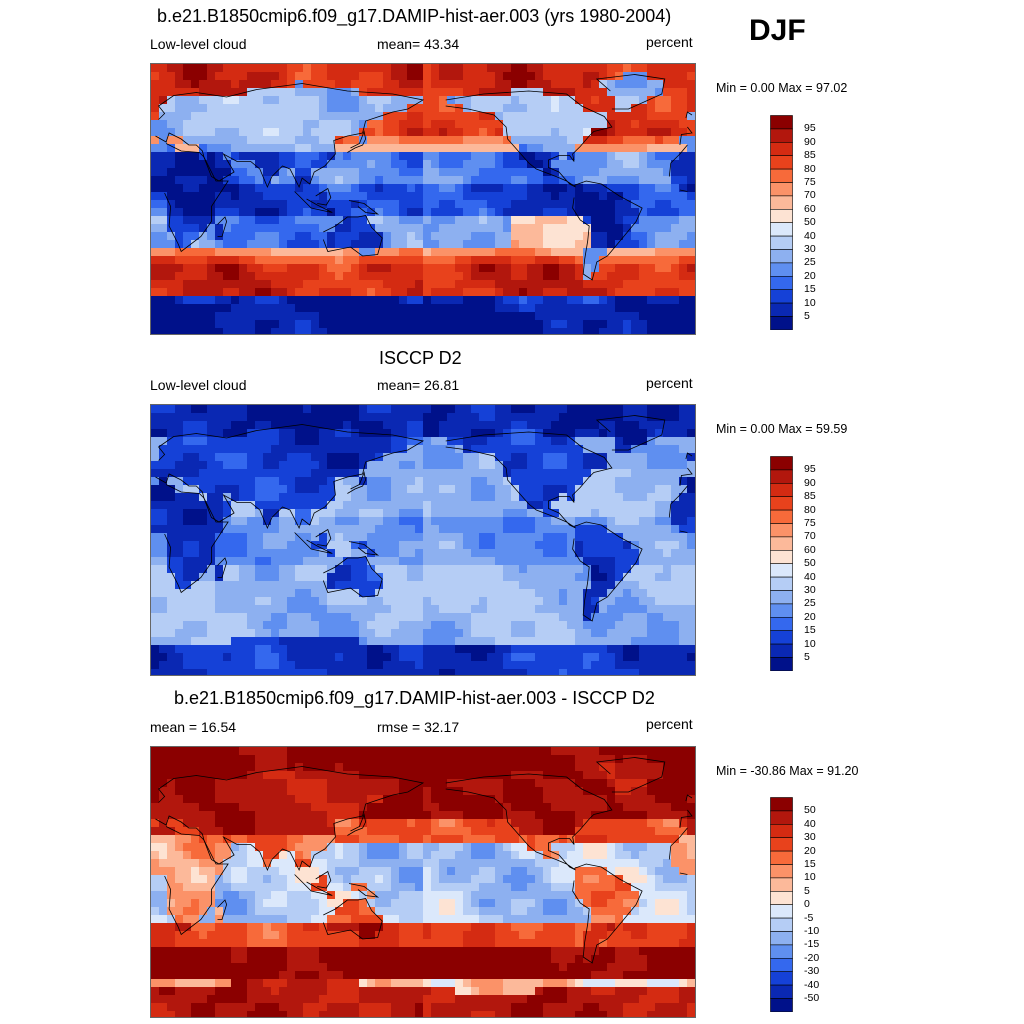 Image resolution: width=1024 pixels, height=1024 pixels. I want to click on colorbar-tick-label: -5, so click(809, 917).